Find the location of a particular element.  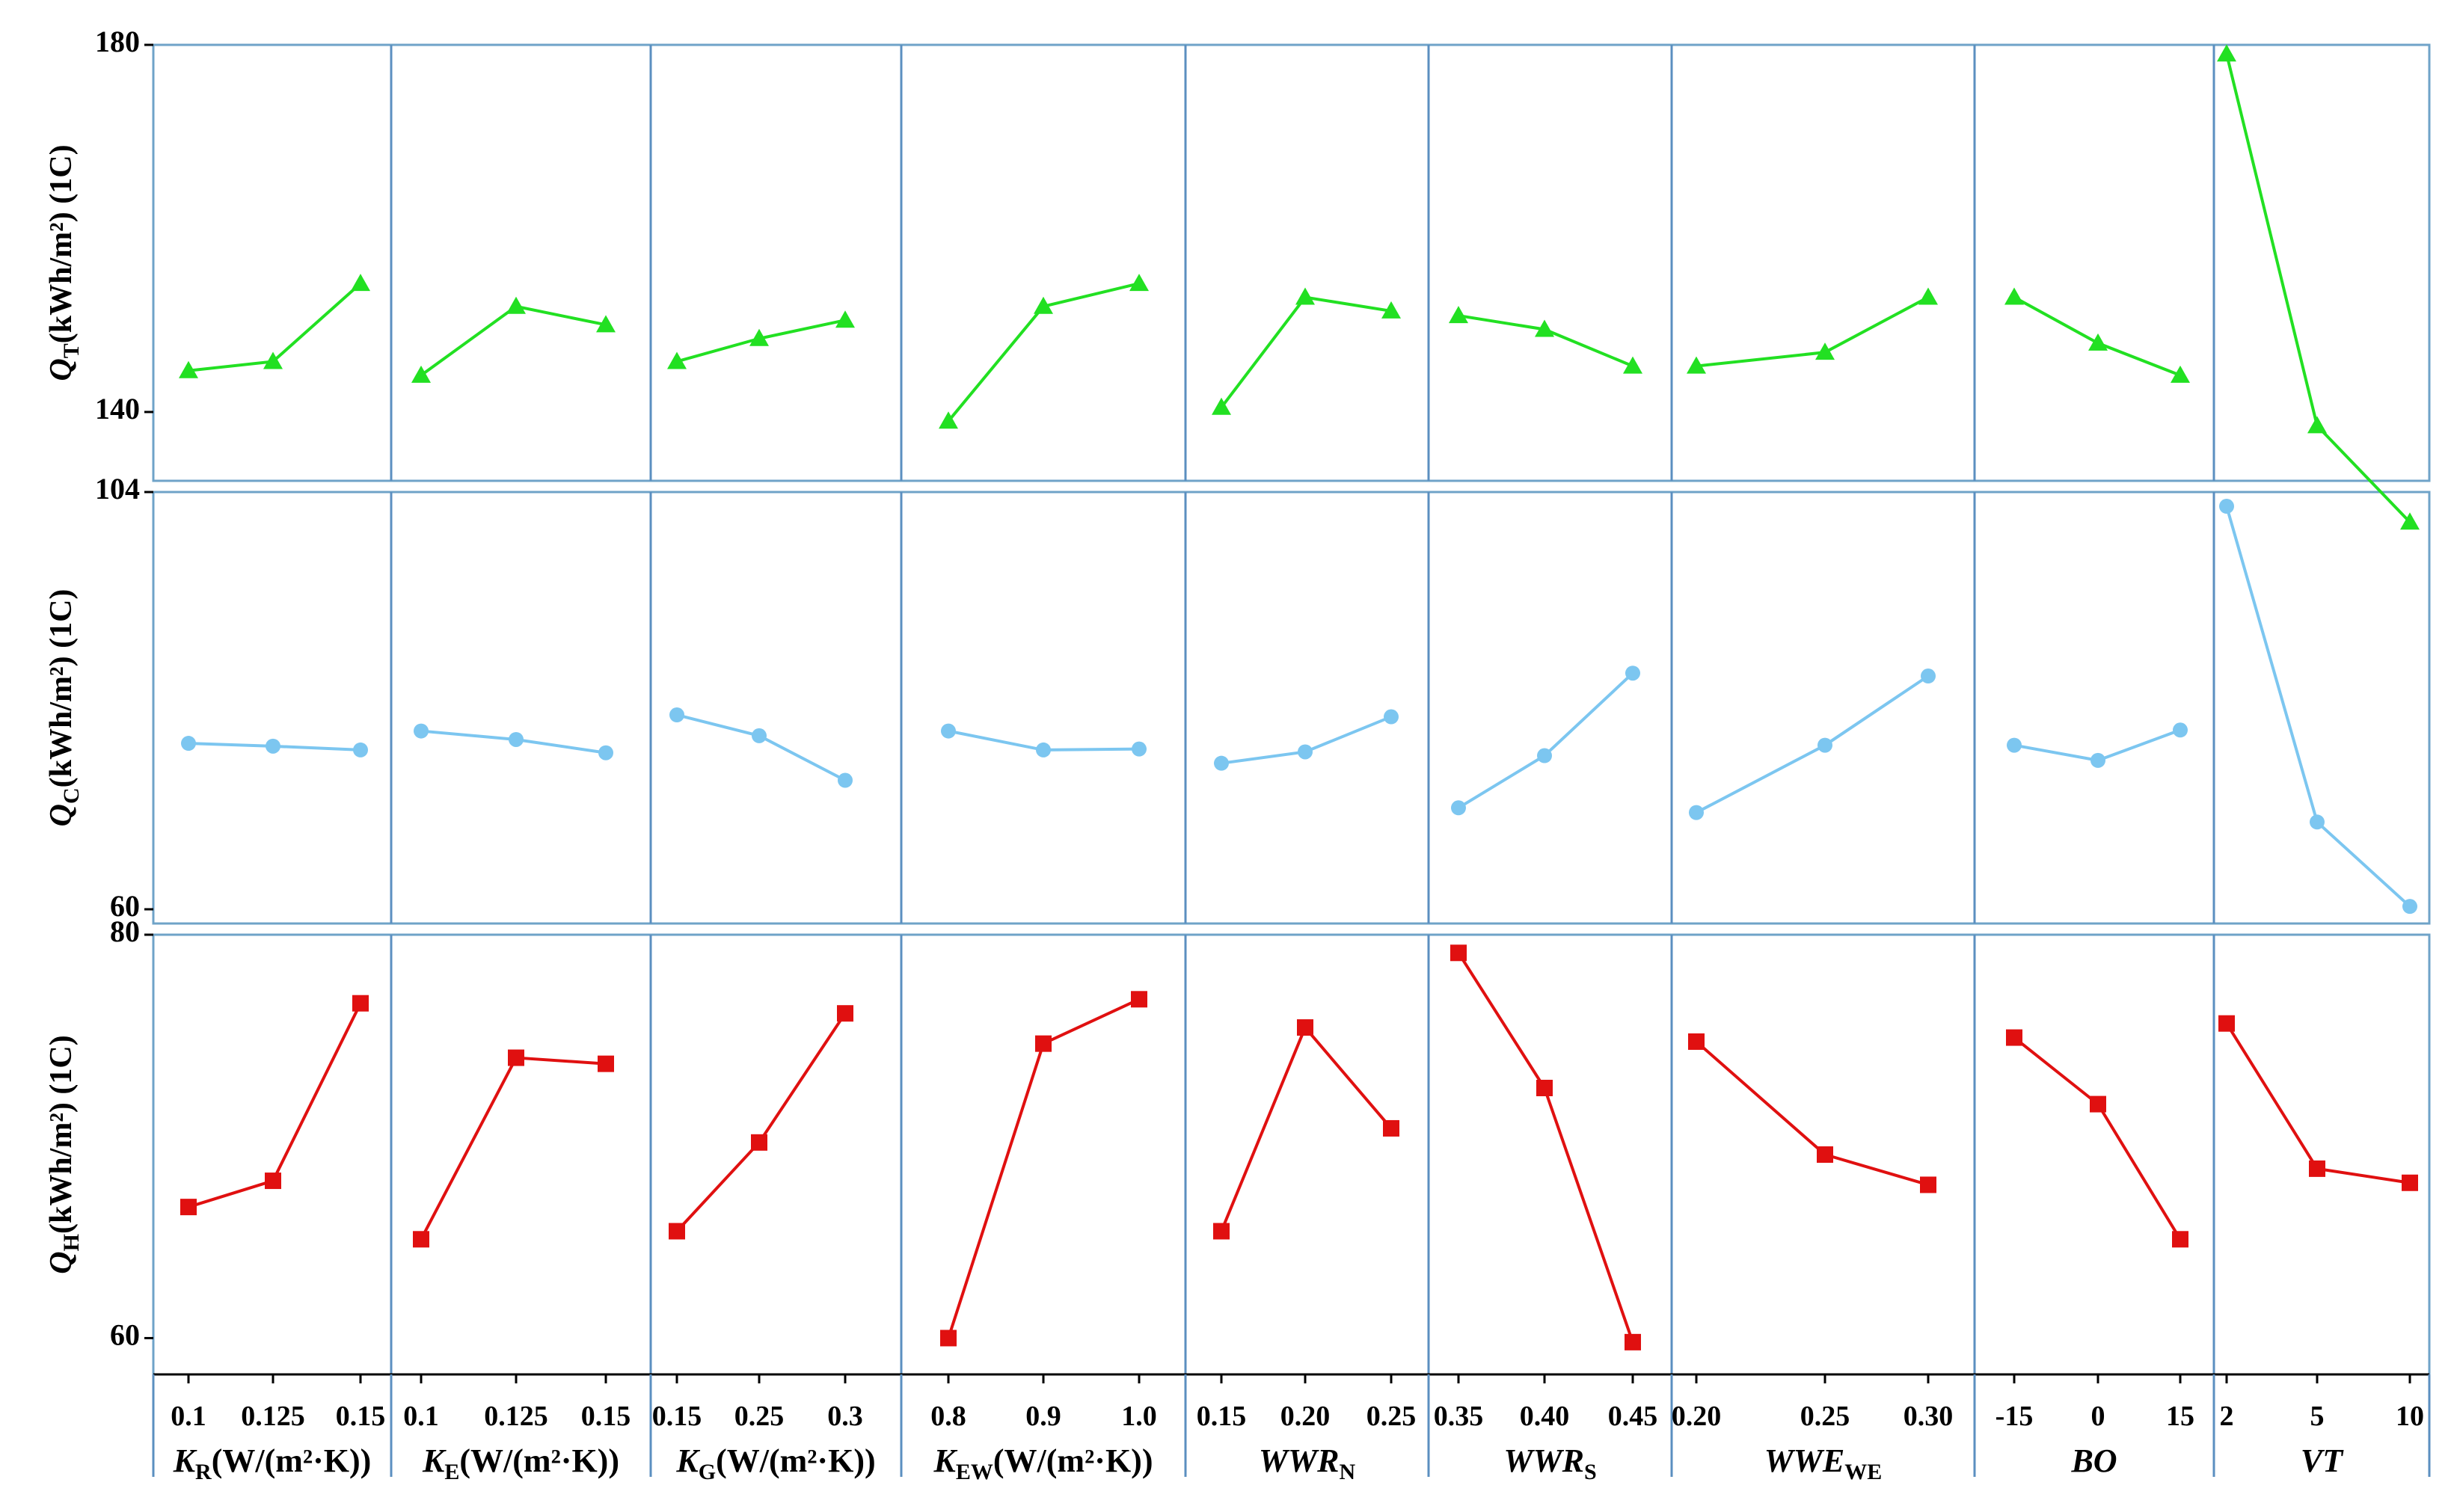

y-axis-label-subscript: H is located at coordinates (71, 1242).